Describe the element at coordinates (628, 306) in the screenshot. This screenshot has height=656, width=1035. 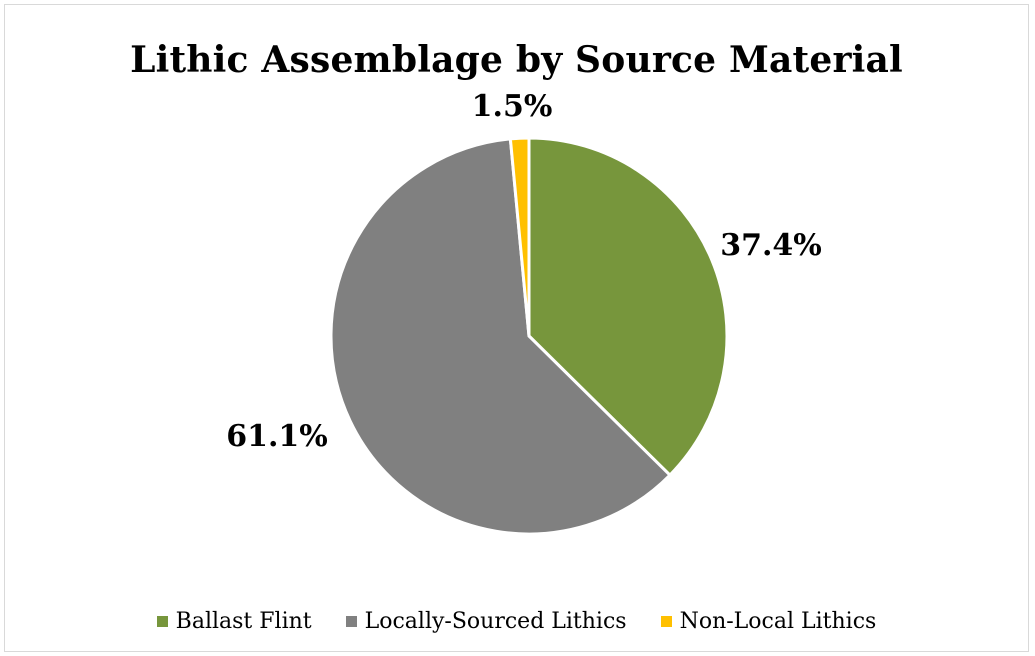
I see `pie-slice-ballast-flint` at that location.